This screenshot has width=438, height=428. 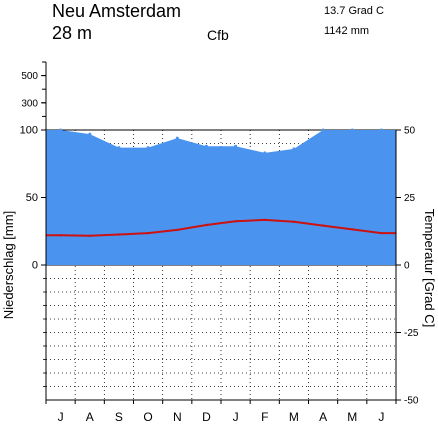 I want to click on right-tick-label: -25, so click(x=411, y=333).